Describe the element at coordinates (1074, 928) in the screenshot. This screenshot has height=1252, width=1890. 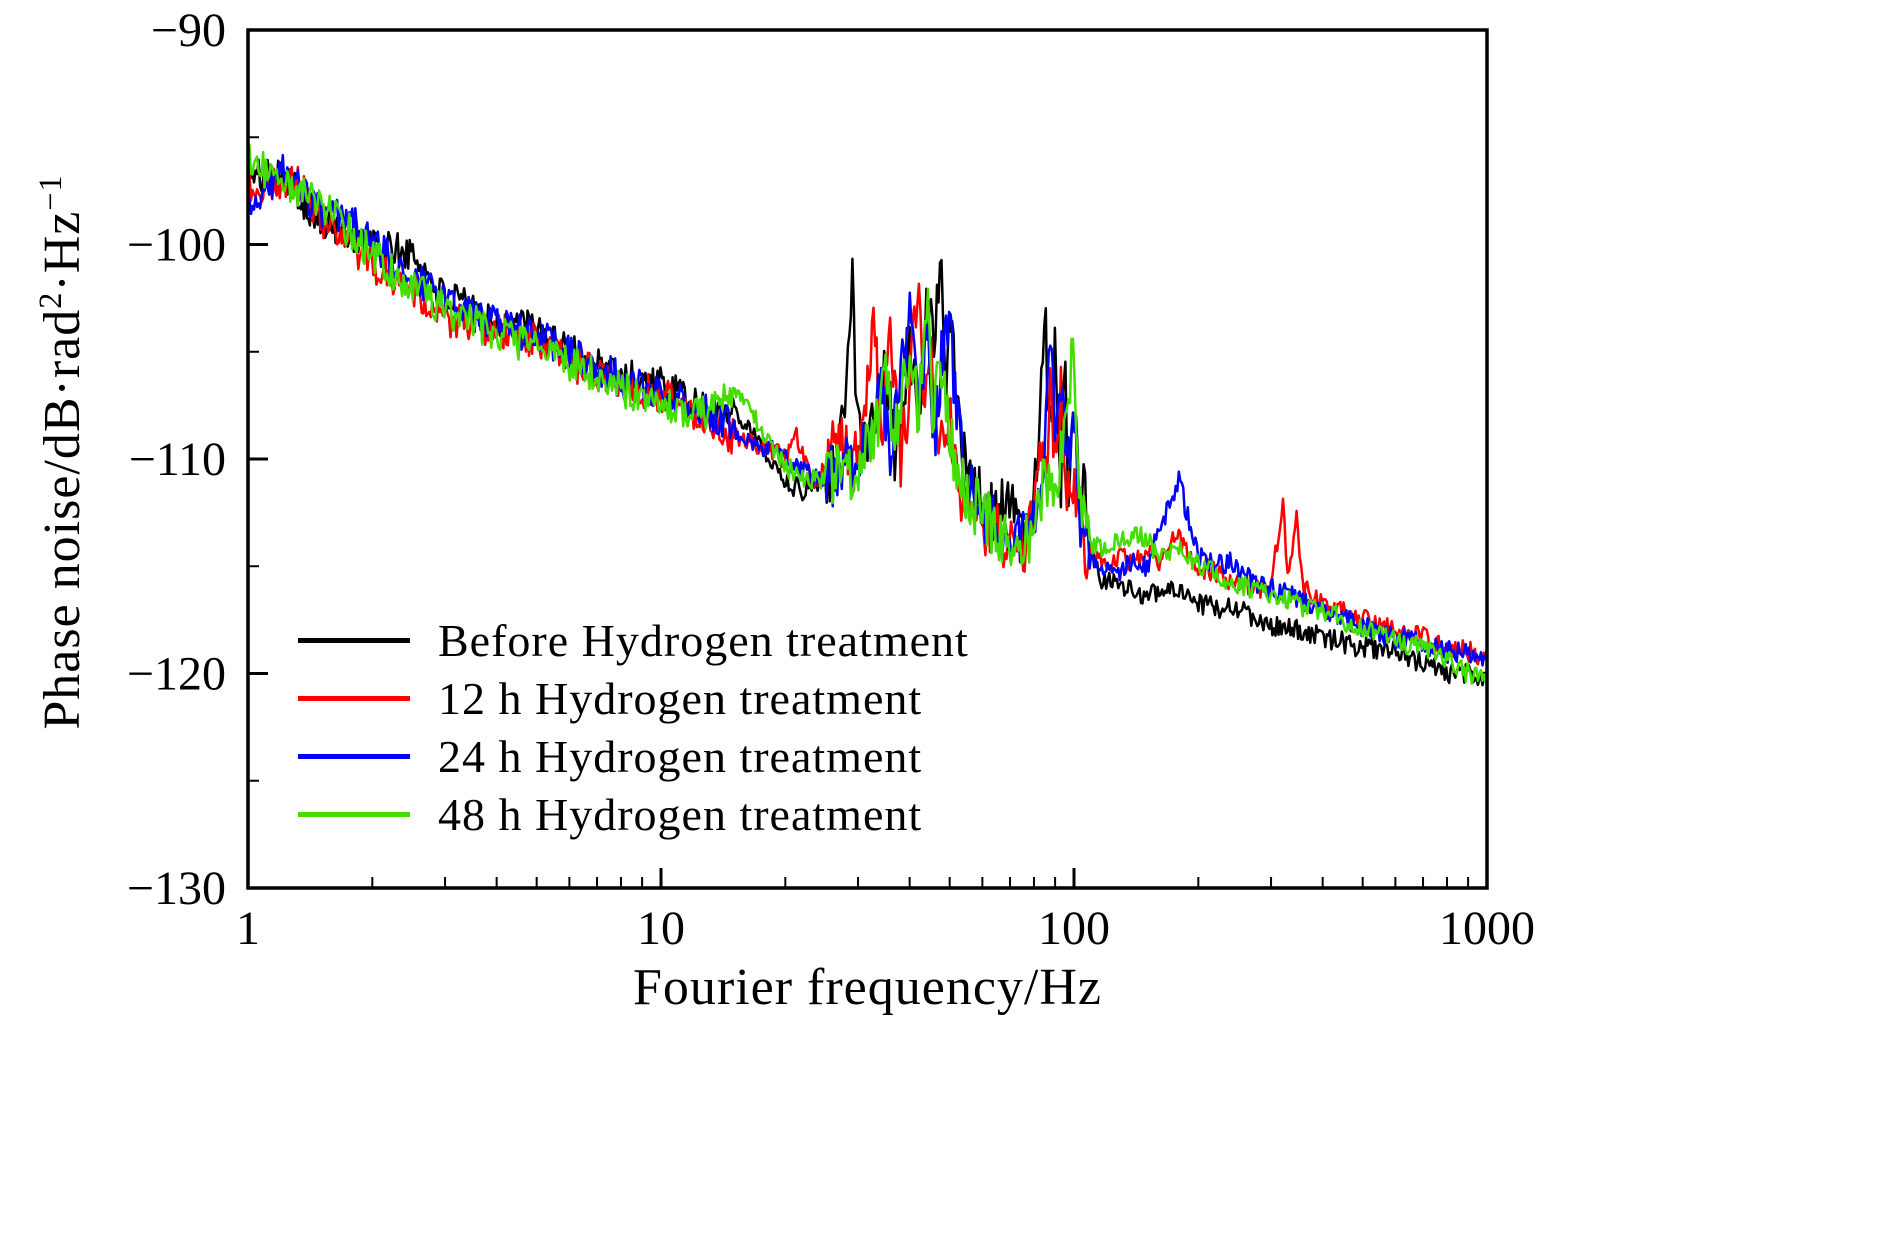
I see `x-tick-label: 100` at that location.